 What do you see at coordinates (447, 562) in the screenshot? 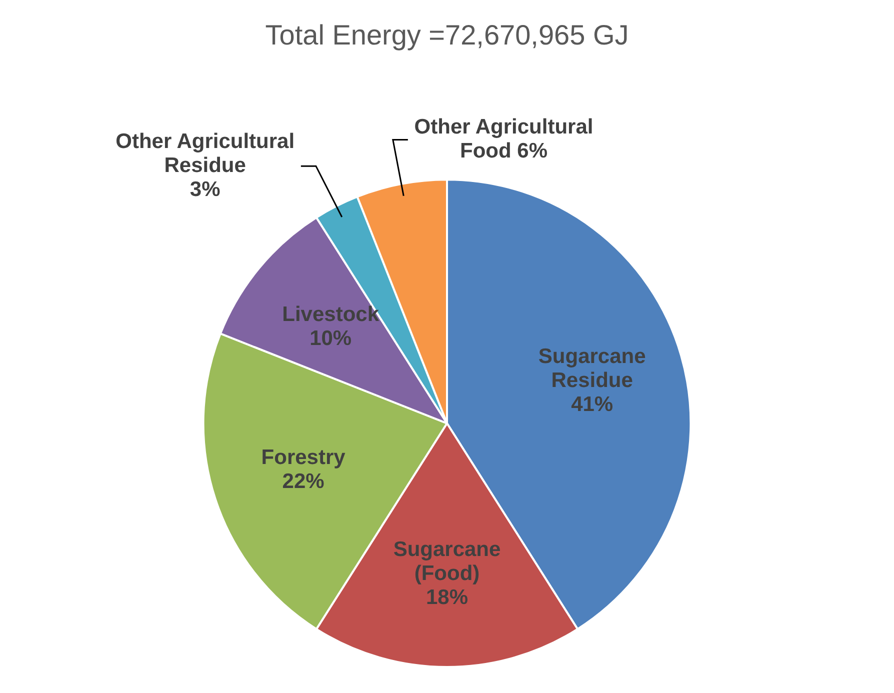
I see `slice-label: Sugarcane (Food)` at bounding box center [447, 562].